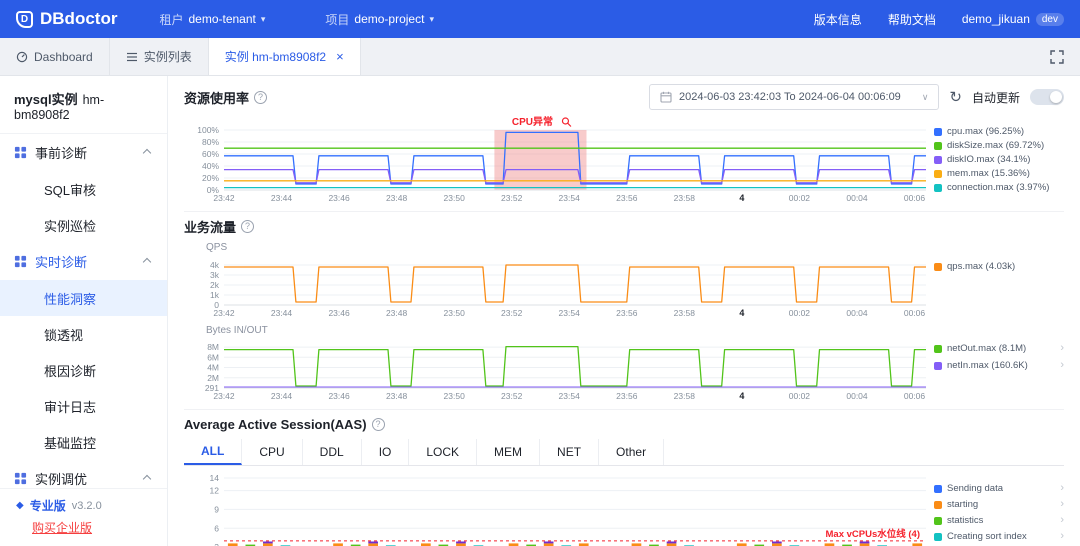  What do you see at coordinates (83, 189) in the screenshot?
I see `sidebar-item-sql-audit: SQL审核` at bounding box center [83, 189].